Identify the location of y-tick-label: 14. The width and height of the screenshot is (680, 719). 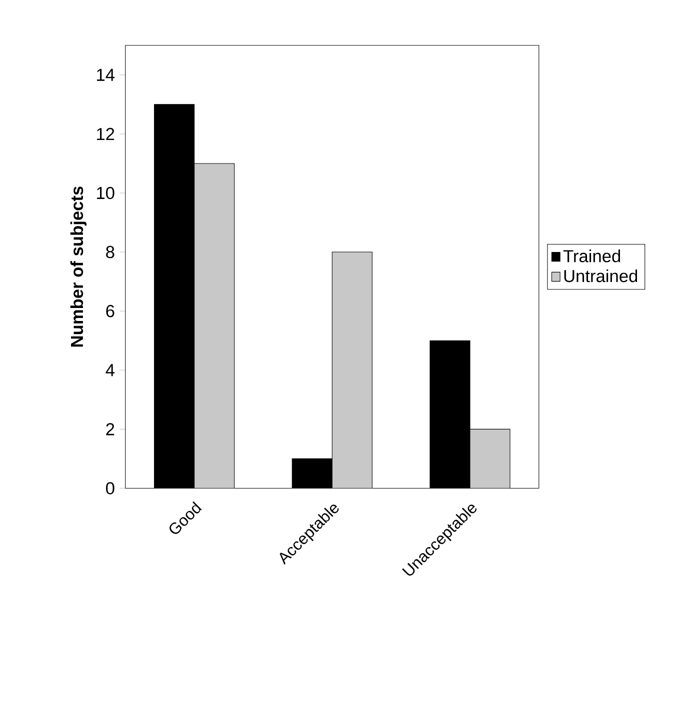
(105, 74).